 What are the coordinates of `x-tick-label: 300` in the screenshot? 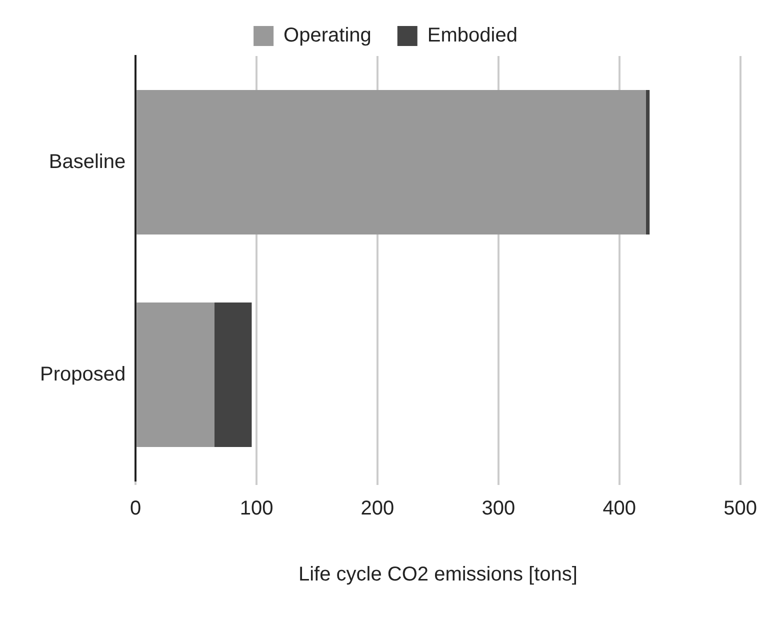 It's located at (499, 509).